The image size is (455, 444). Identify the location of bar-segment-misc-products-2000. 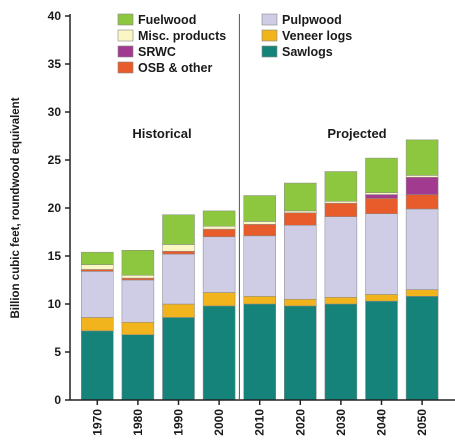
(219, 227).